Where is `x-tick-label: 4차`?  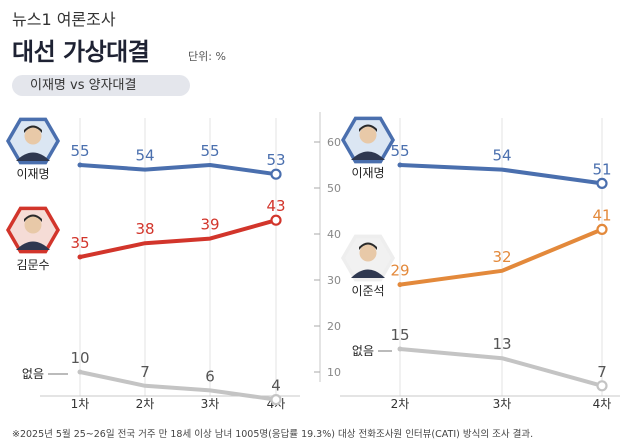 x-tick-label: 4차 is located at coordinates (602, 404).